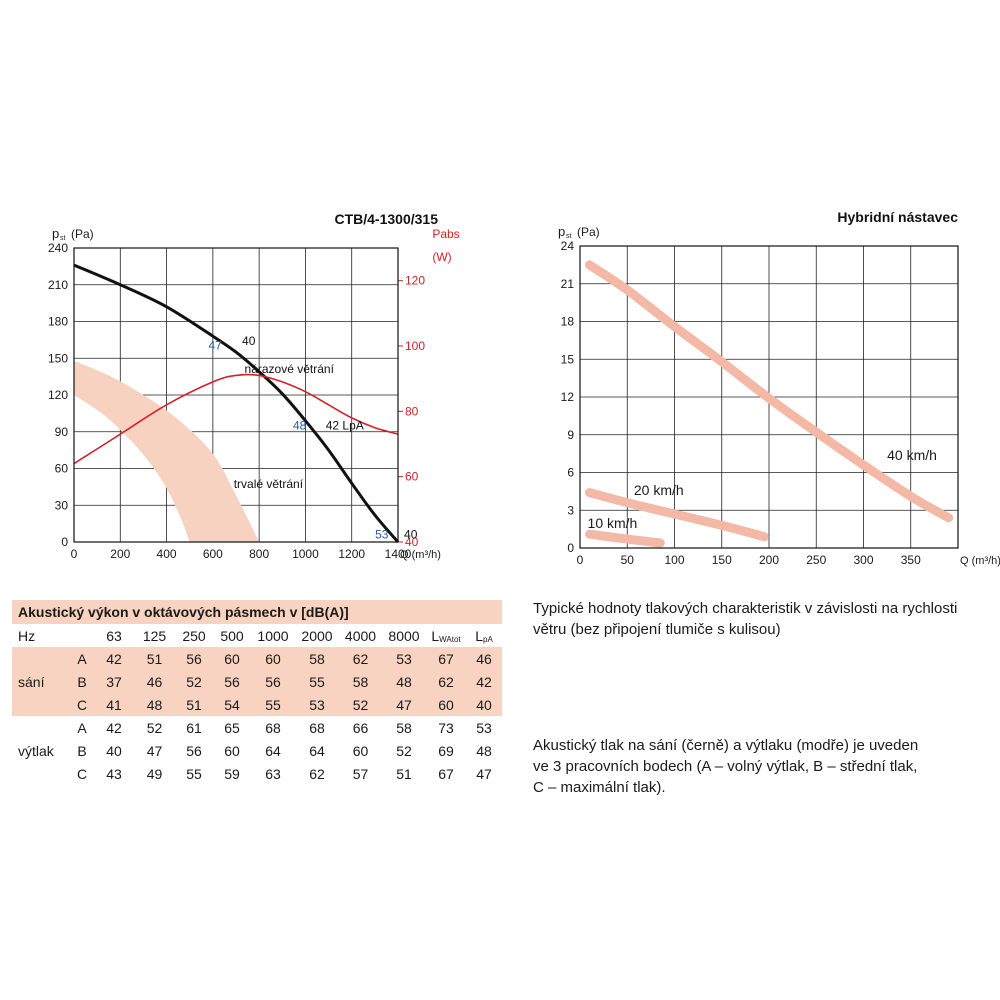  I want to click on x-tick-label: 1400, so click(398, 554).